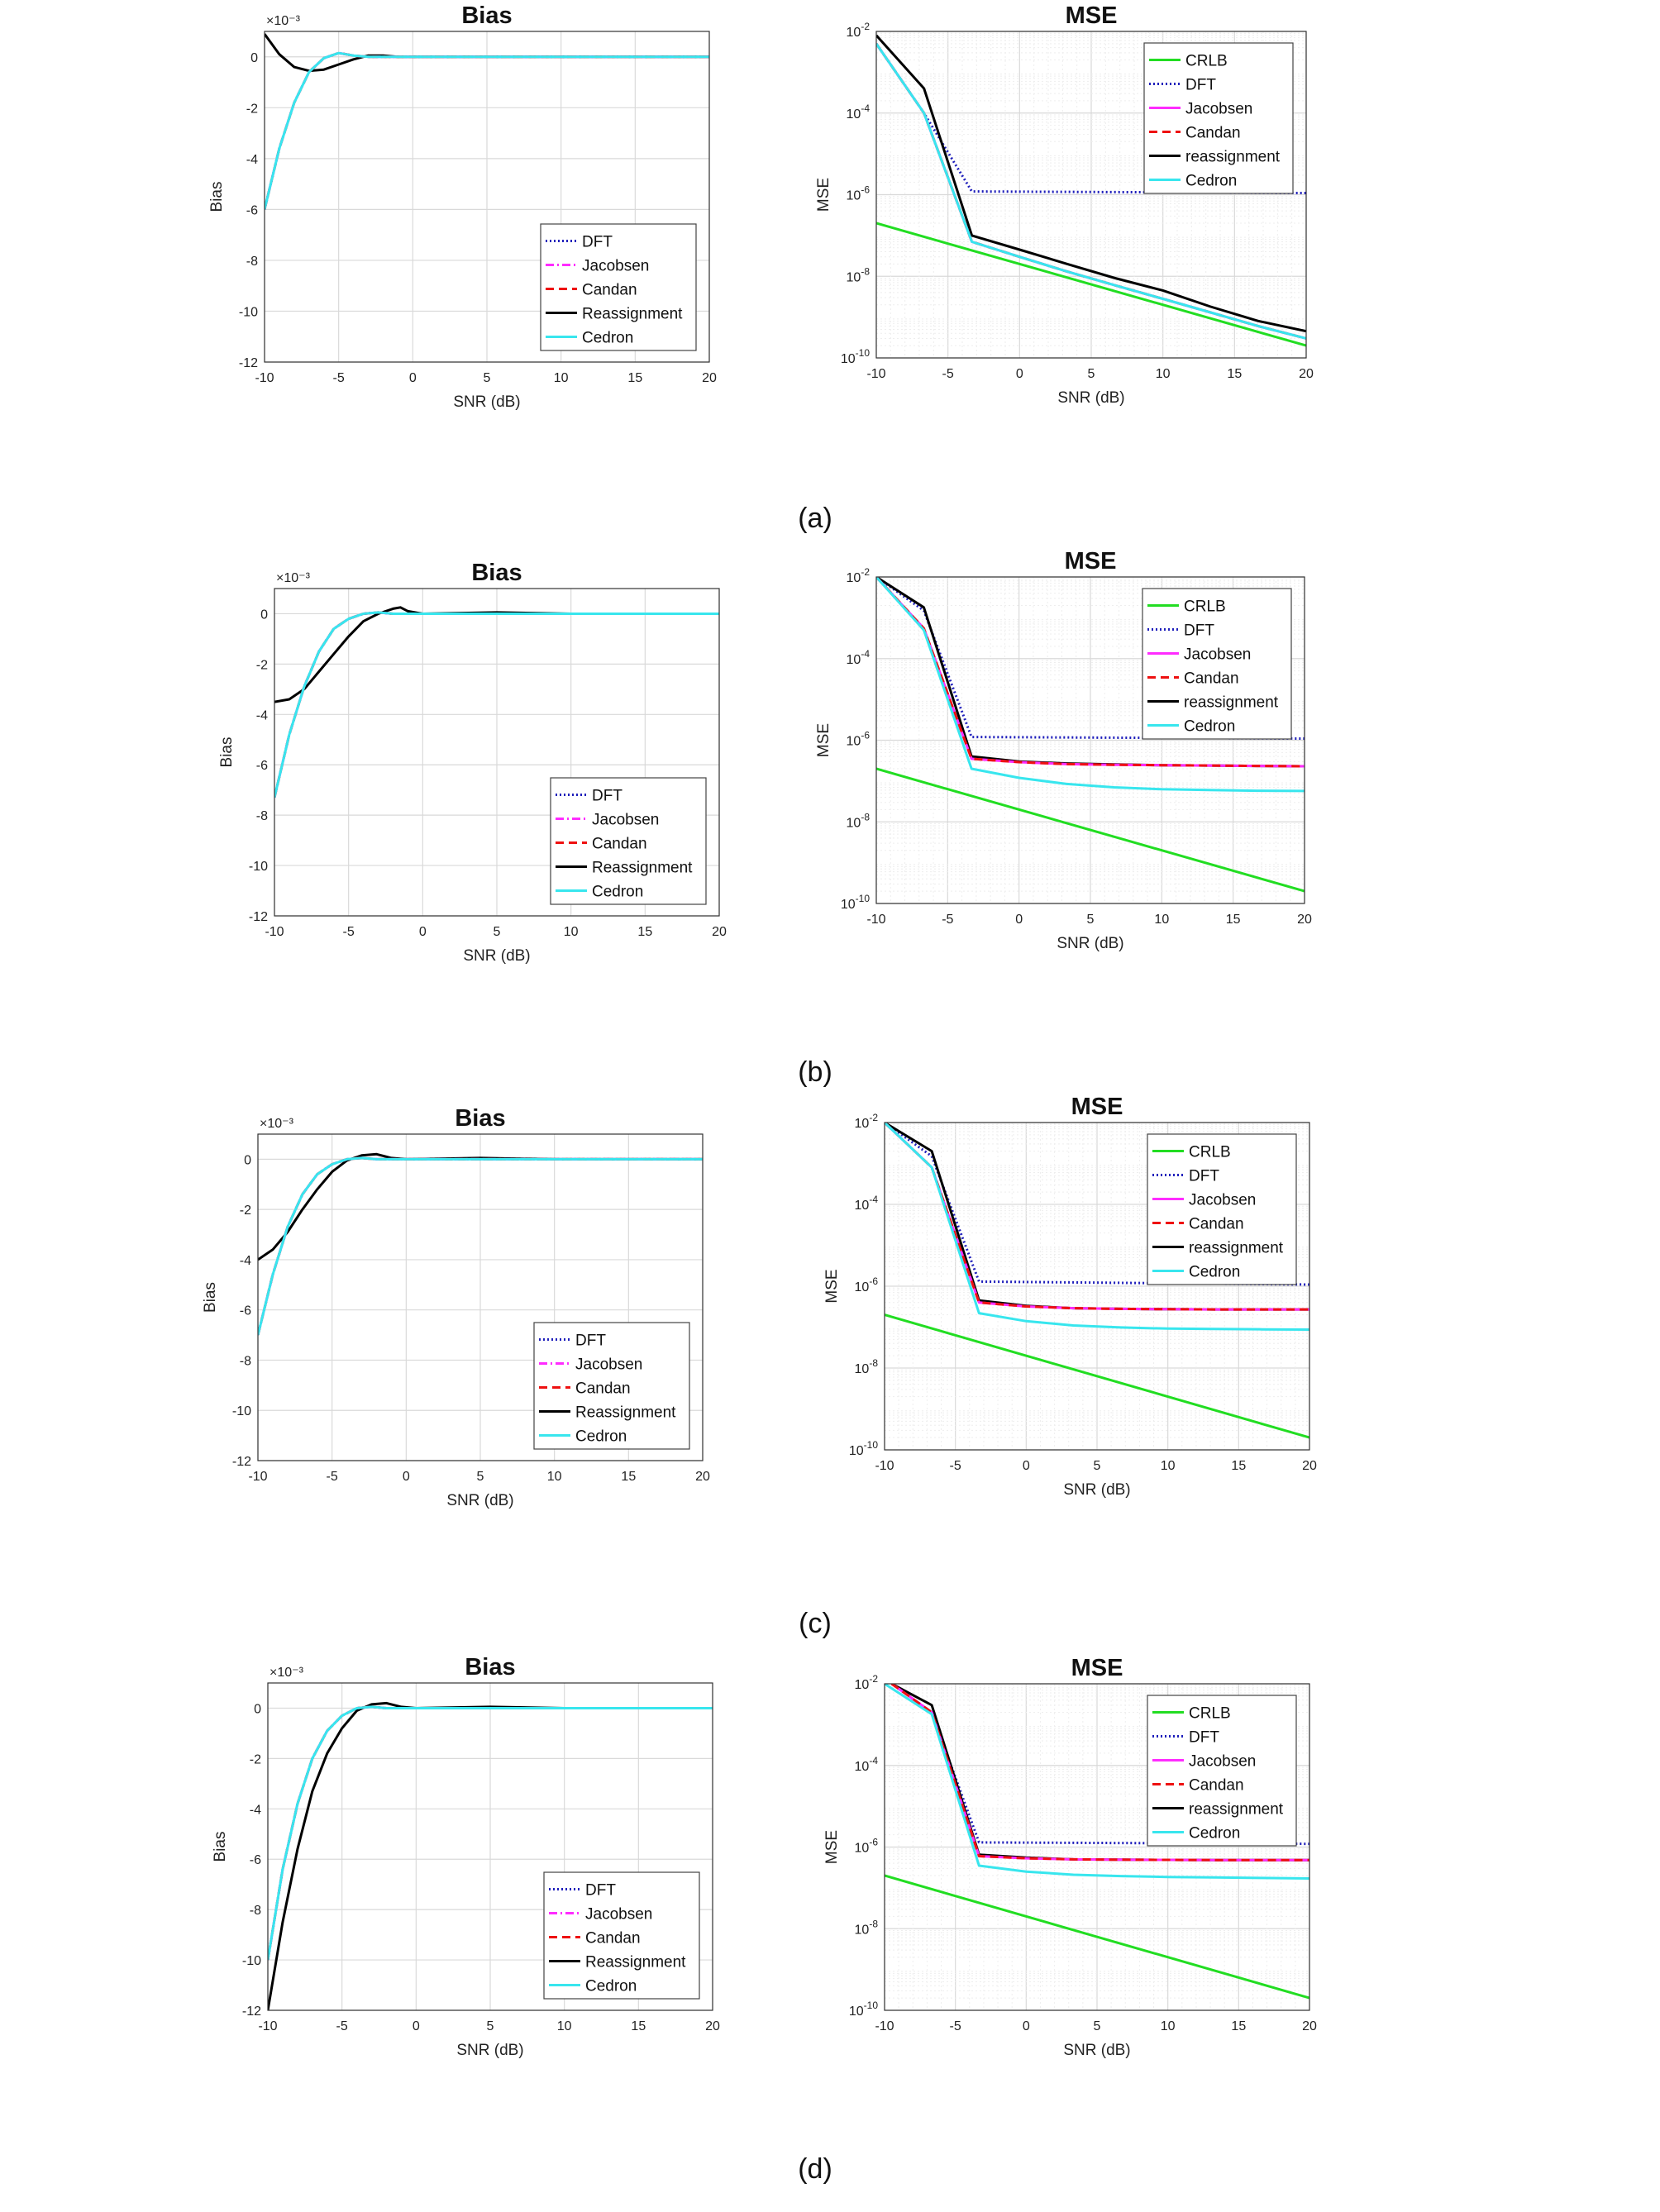  I want to click on legend: CRLB DFT Jacobsen Candan reassignment Cedron, so click(1222, 1771).